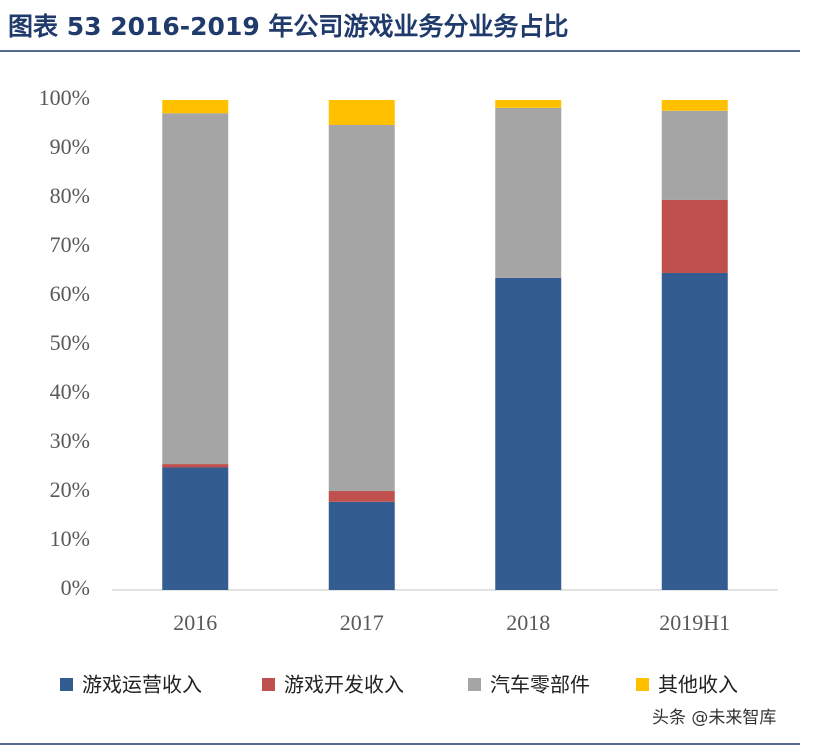 The height and width of the screenshot is (747, 824). Describe the element at coordinates (75, 587) in the screenshot. I see `y-tick-label: 0%` at that location.